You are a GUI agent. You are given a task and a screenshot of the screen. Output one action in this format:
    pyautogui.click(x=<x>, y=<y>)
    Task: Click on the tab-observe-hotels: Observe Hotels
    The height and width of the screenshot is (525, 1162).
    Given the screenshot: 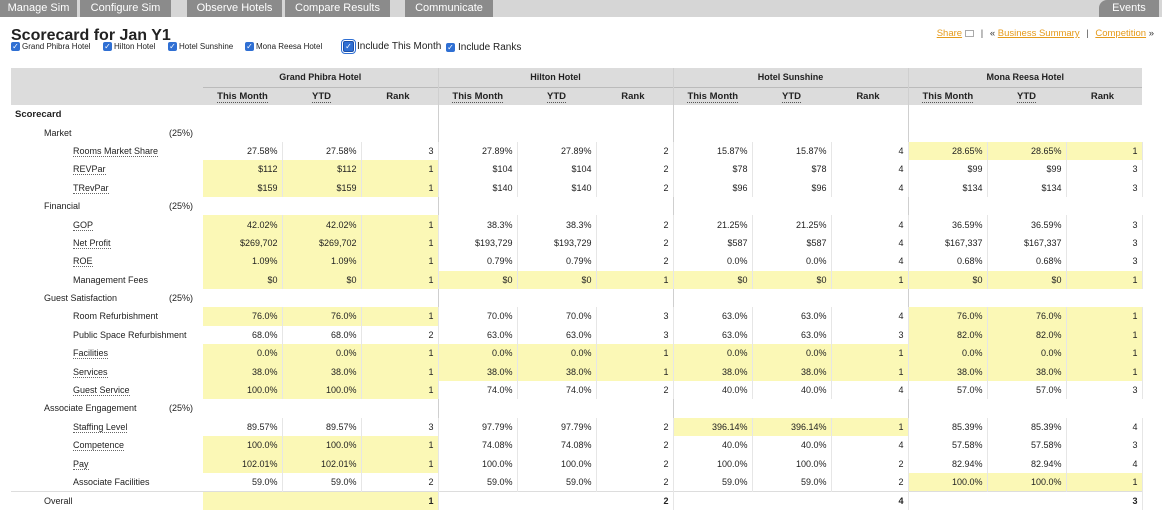 What is the action you would take?
    pyautogui.click(x=234, y=8)
    